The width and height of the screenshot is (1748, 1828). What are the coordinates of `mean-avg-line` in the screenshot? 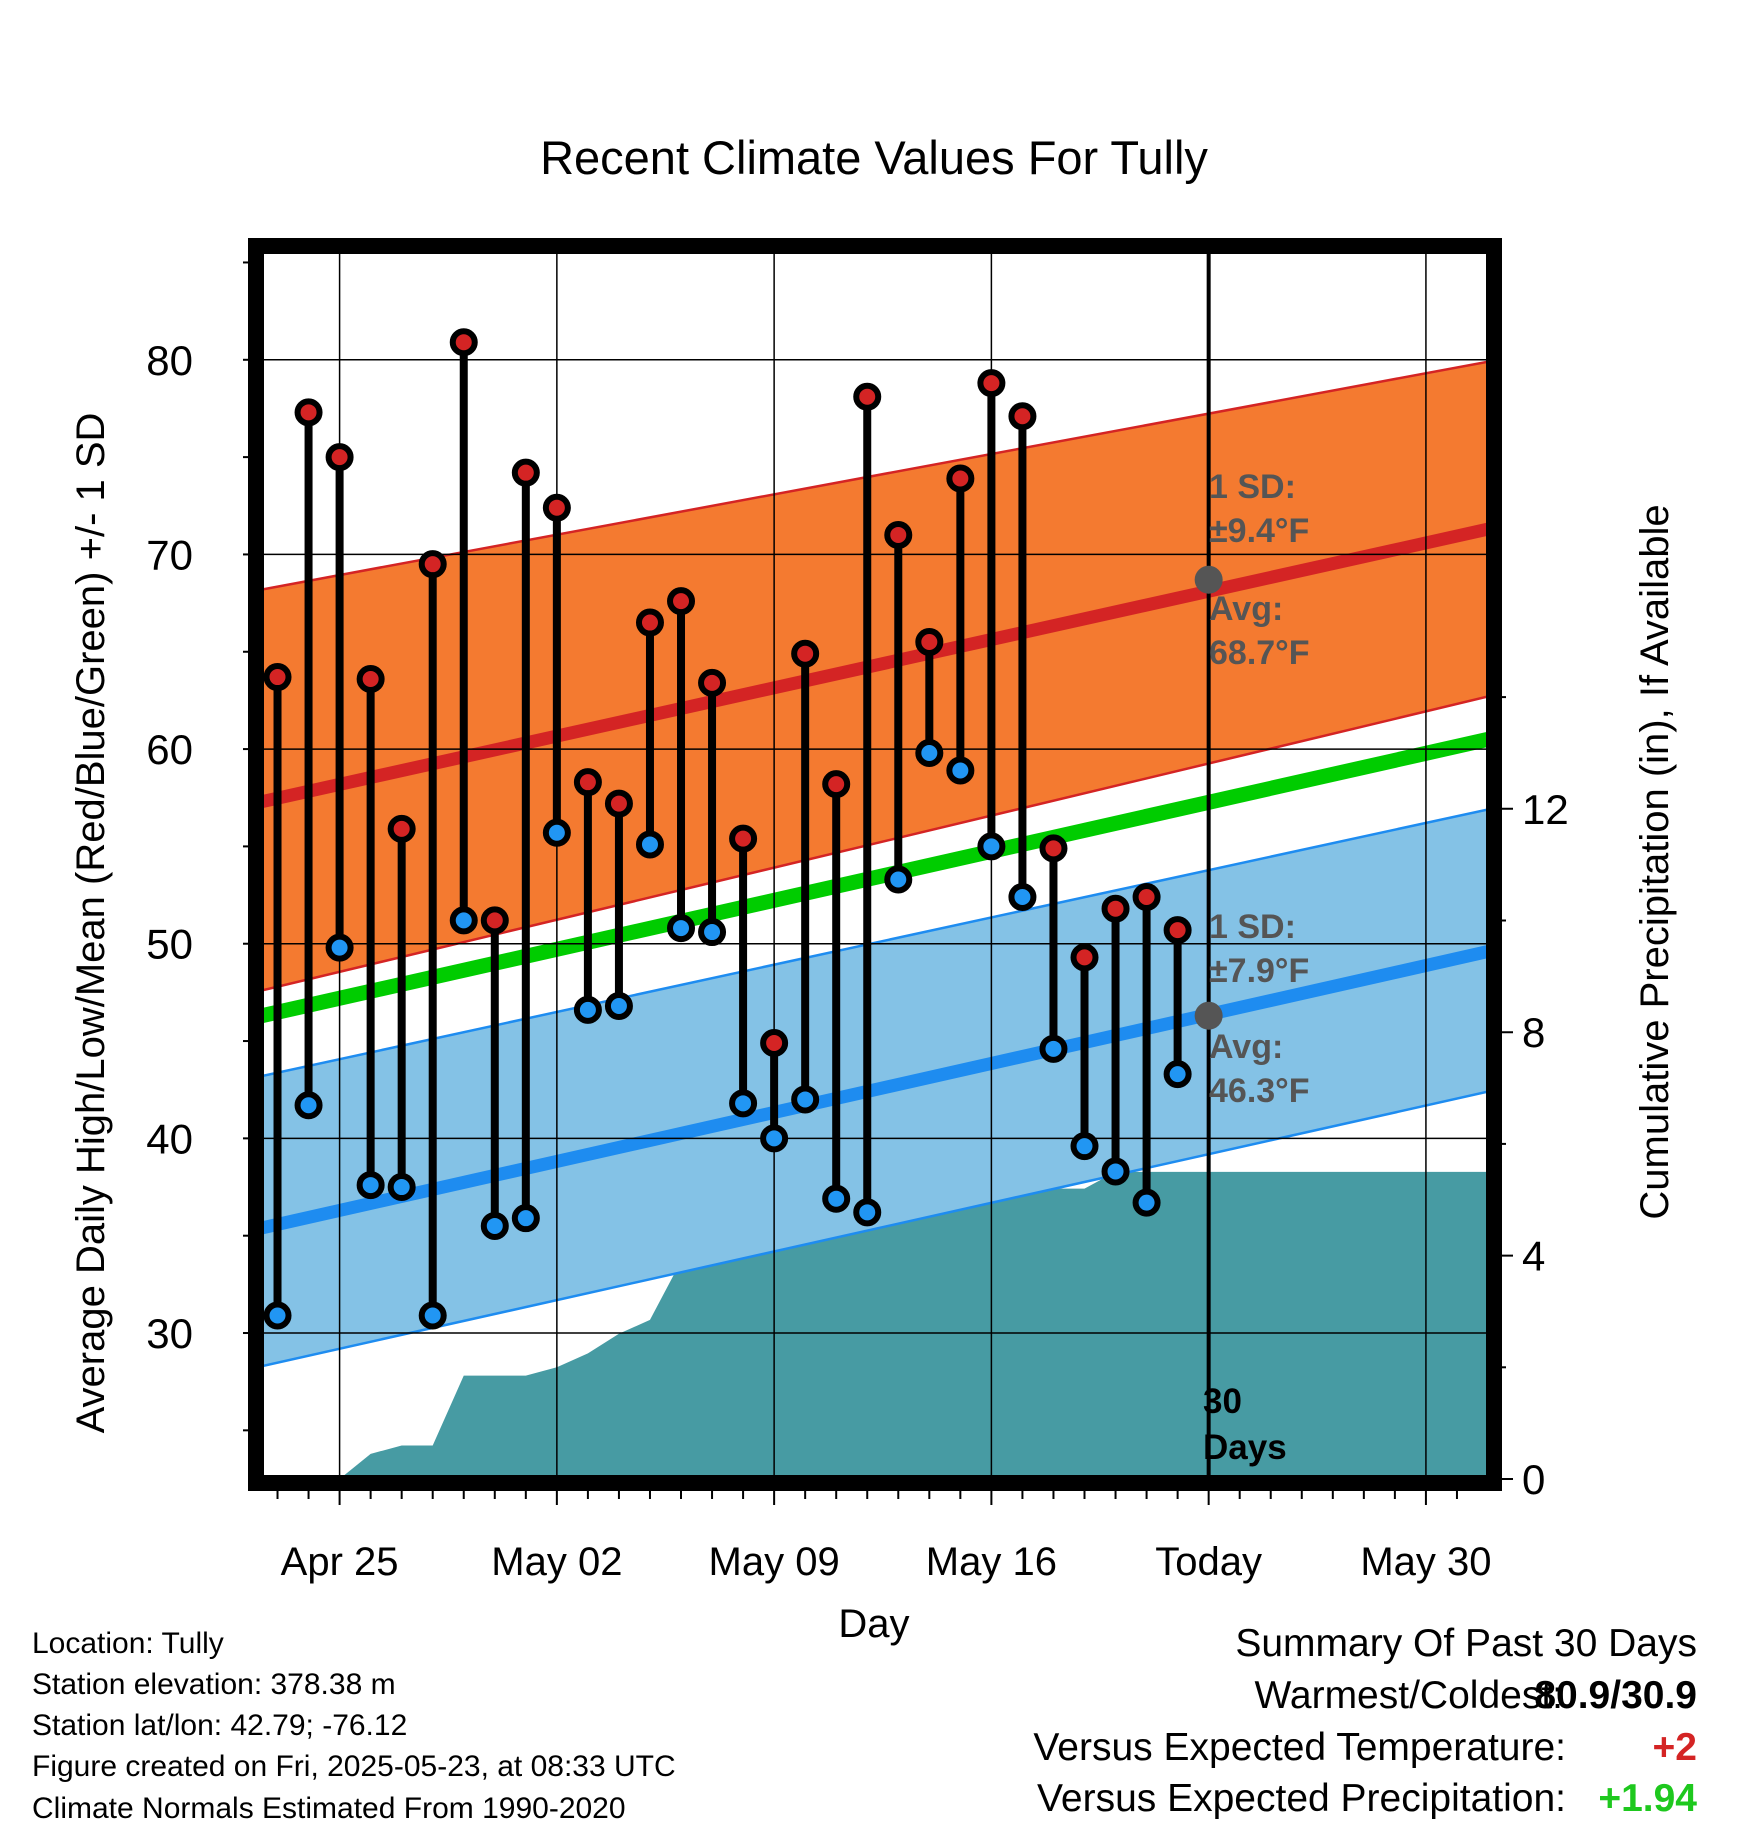 It's located at (875, 878).